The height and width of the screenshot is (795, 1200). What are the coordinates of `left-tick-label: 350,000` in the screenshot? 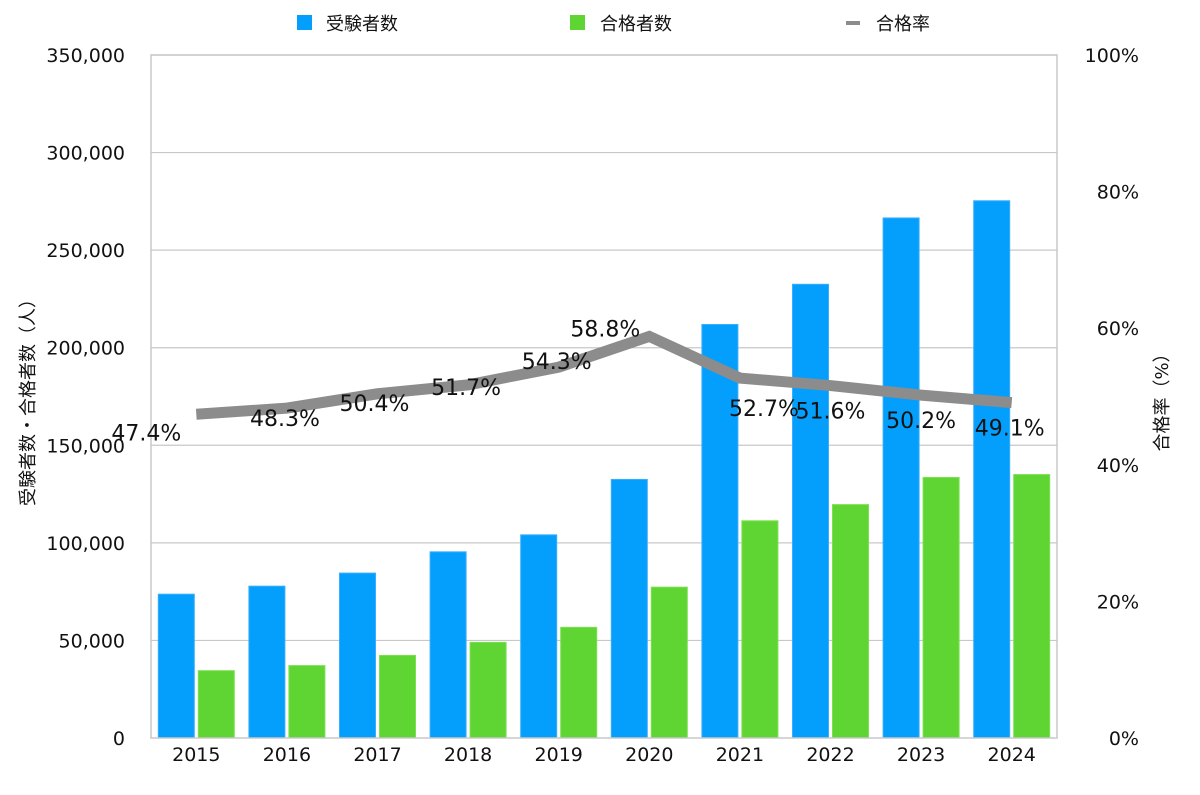 It's located at (85, 56).